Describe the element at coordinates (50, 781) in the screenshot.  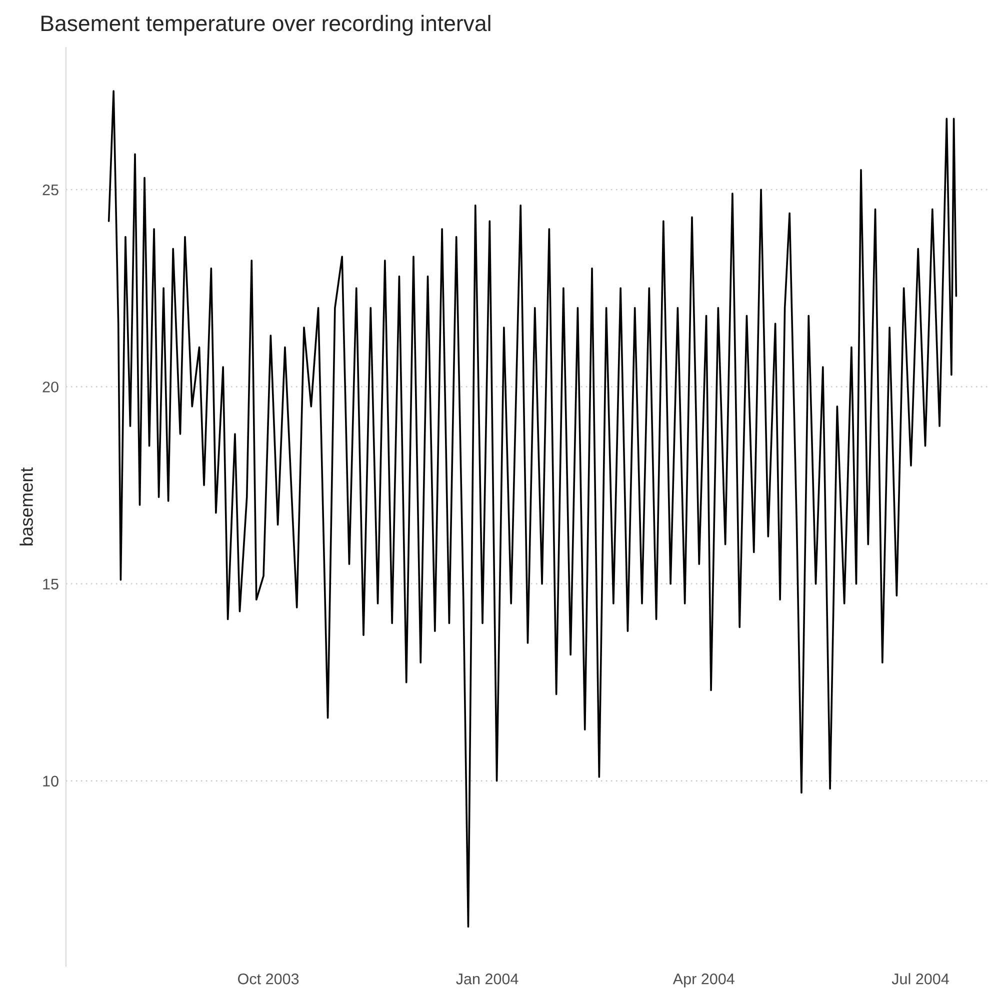
I see `y-tick-label: 10` at that location.